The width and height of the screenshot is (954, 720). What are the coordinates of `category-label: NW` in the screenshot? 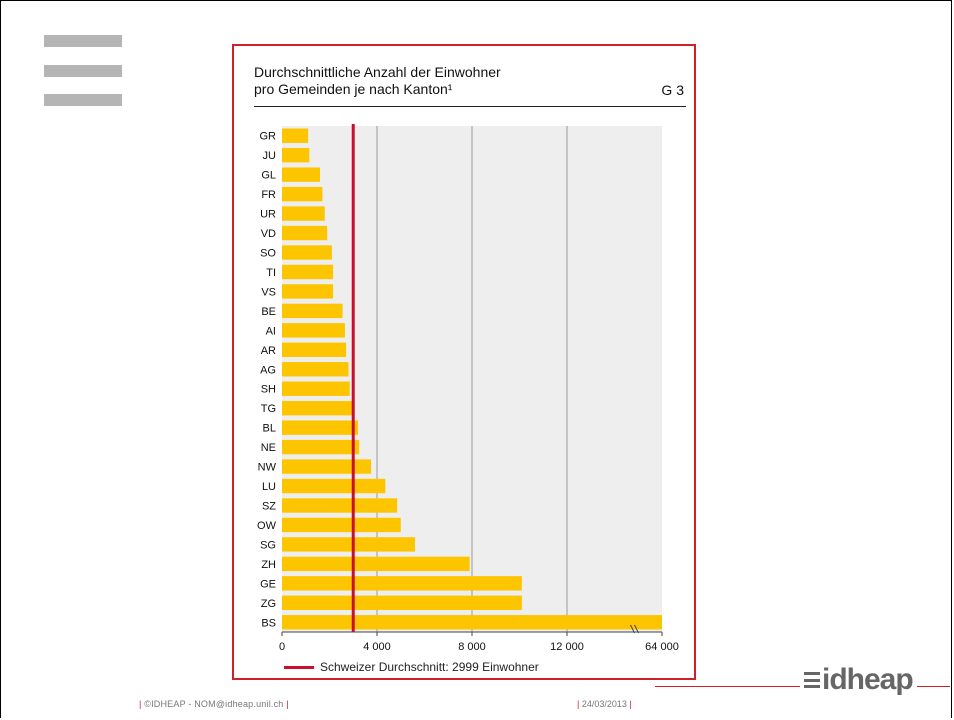 It's located at (267, 468).